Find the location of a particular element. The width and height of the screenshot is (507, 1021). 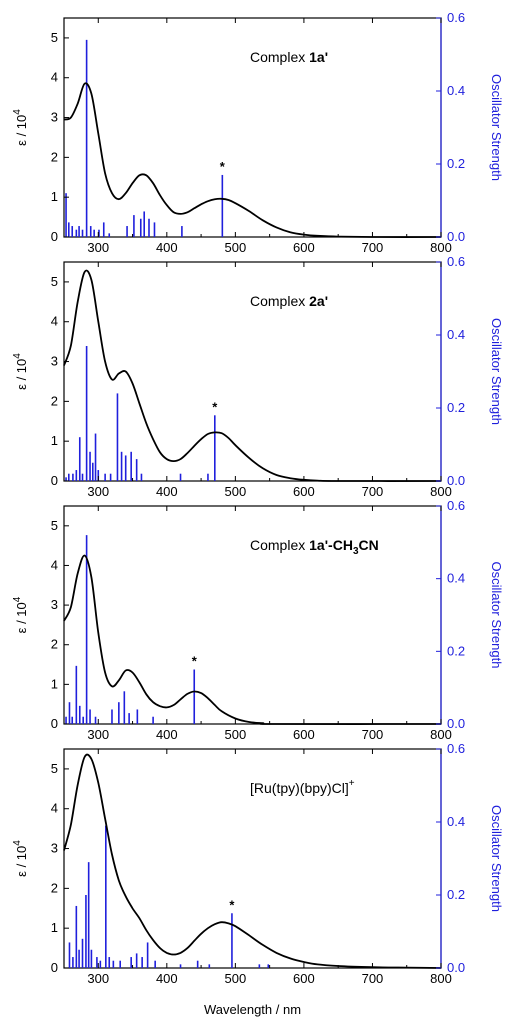

panel-title: Complex 2a' is located at coordinates (289, 301).